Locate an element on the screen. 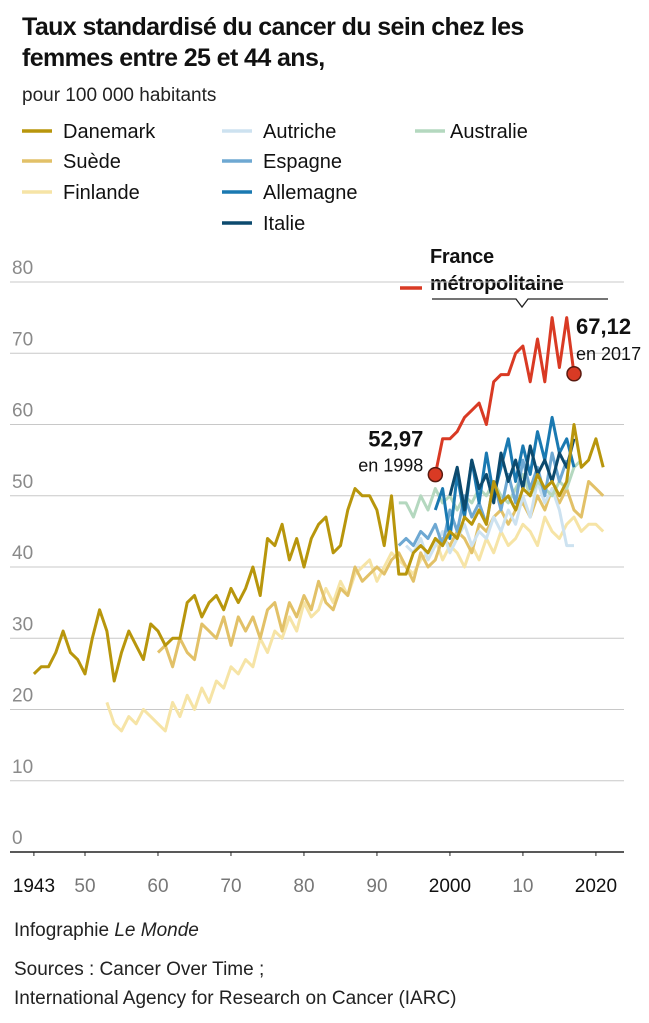 The width and height of the screenshot is (649, 1023). legend-label: Autriche is located at coordinates (299, 132).